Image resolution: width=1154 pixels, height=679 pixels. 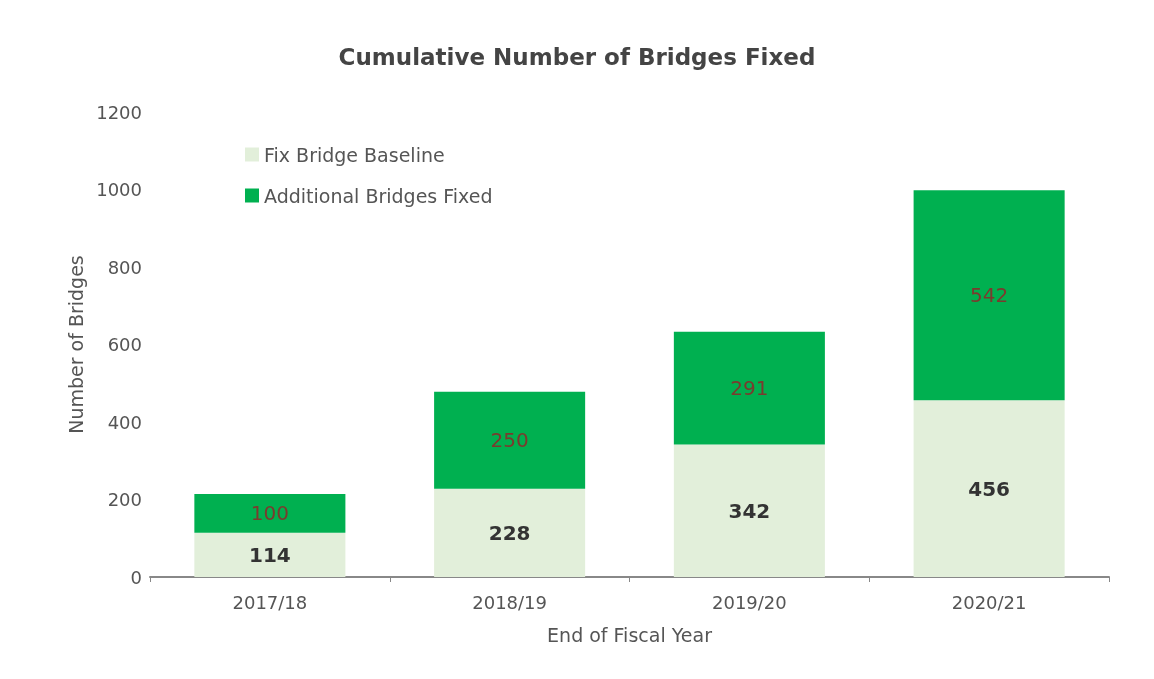 What do you see at coordinates (136, 577) in the screenshot?
I see `y-tick-label: 0` at bounding box center [136, 577].